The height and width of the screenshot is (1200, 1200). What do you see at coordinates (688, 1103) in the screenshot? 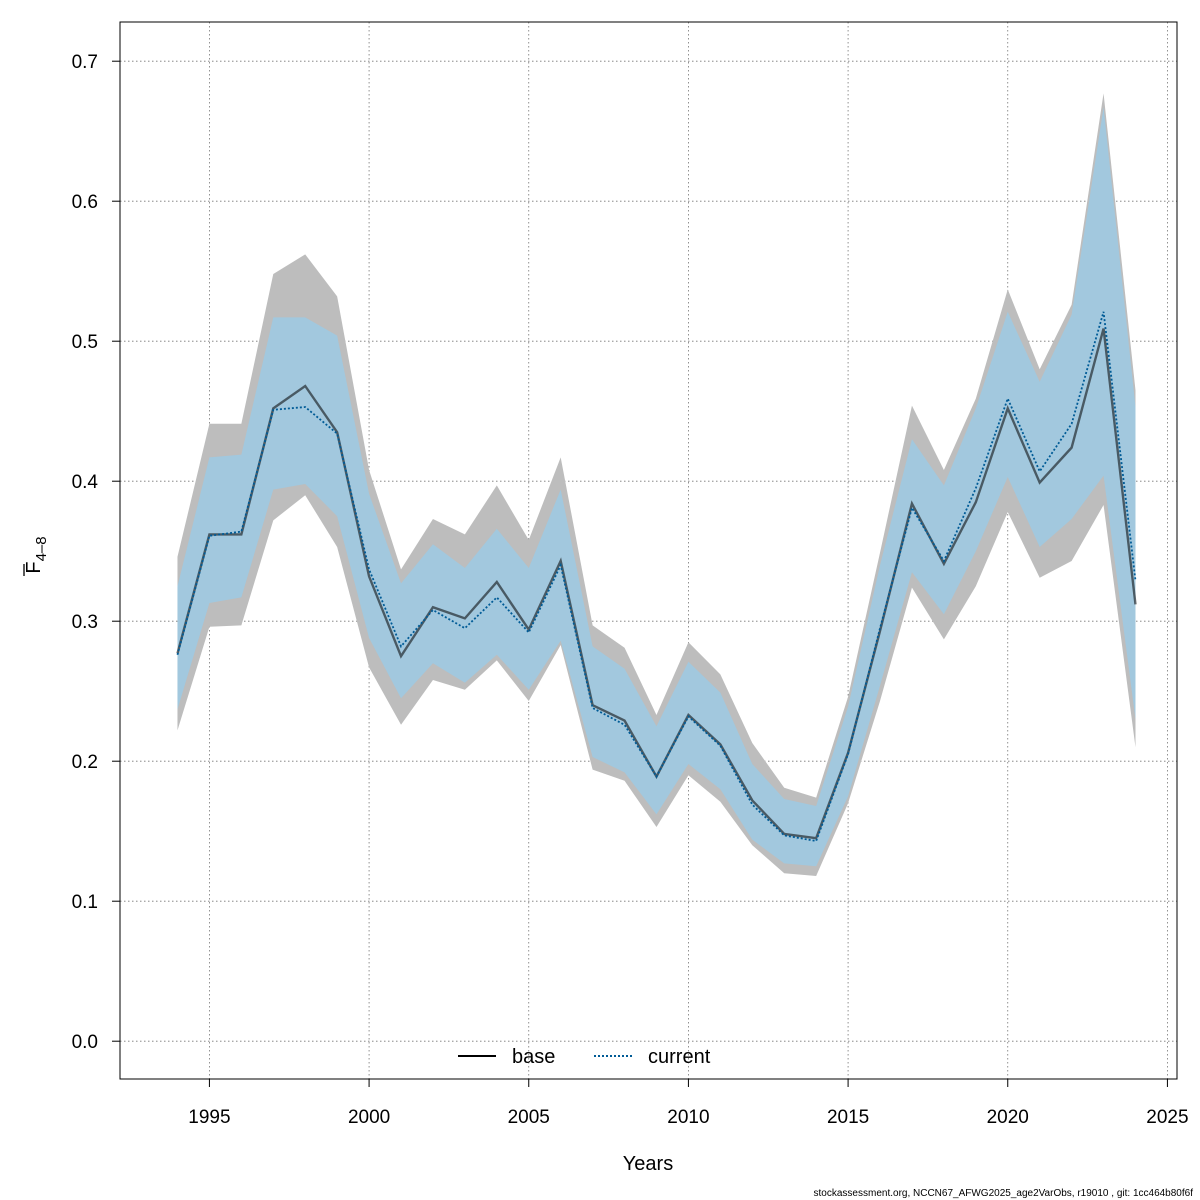
I see `x-axis: 1995 2000 2005 2010 2015 2020 2025` at bounding box center [688, 1103].